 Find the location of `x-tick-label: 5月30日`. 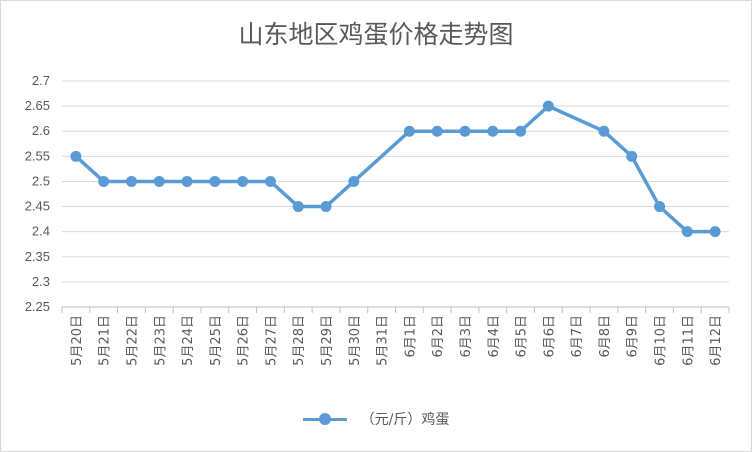

x-tick-label: 5月30日 is located at coordinates (355, 340).